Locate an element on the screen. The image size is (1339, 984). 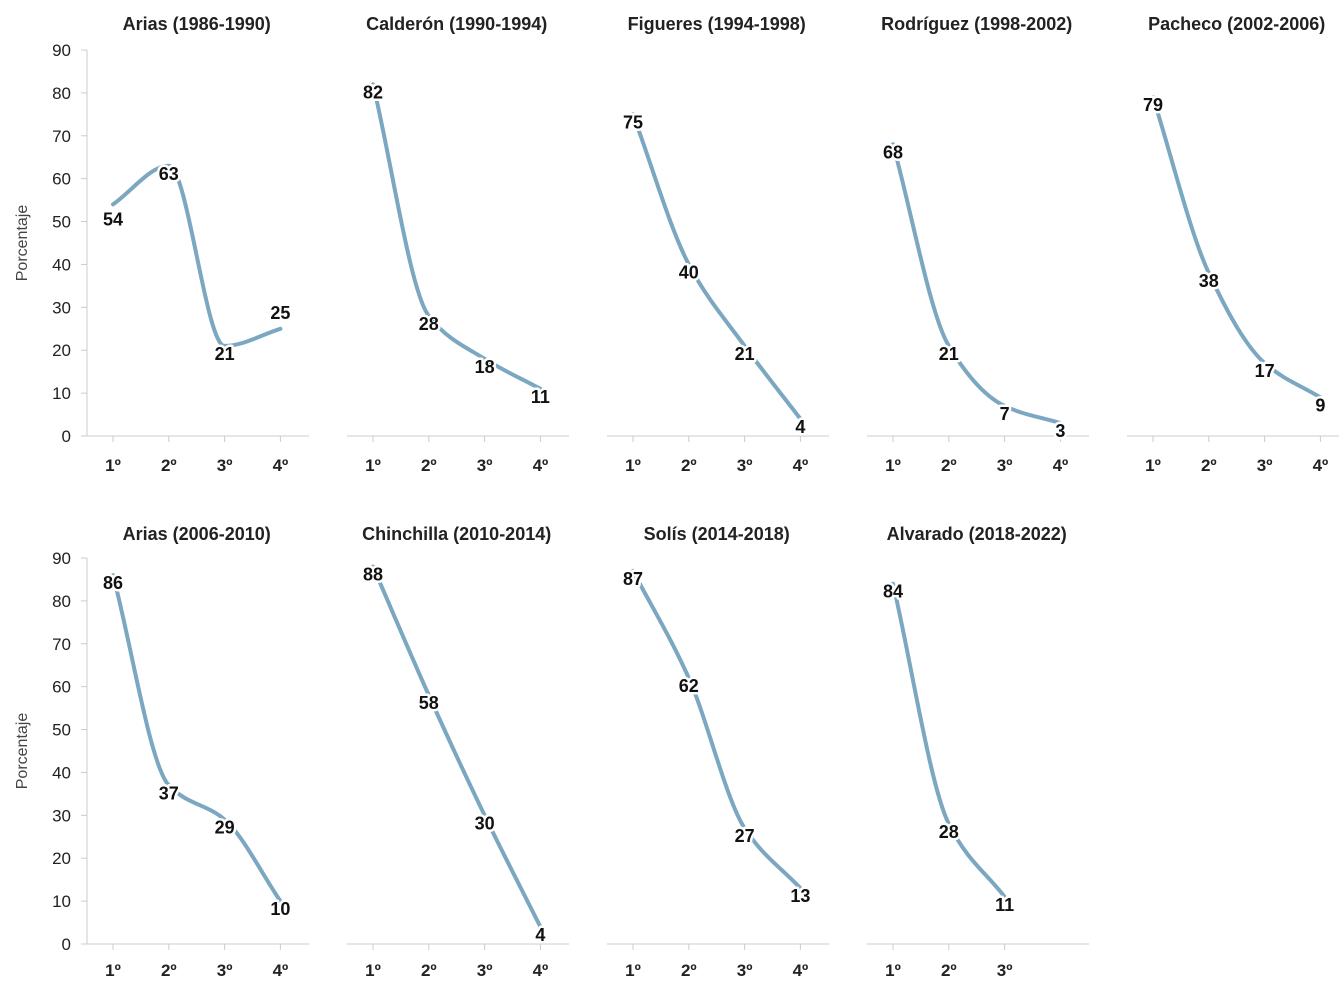
data-label: 17 is located at coordinates (1265, 371).